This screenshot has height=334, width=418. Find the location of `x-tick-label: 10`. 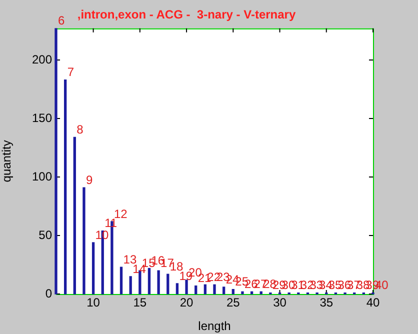

x-tick-label: 10 is located at coordinates (93, 303).